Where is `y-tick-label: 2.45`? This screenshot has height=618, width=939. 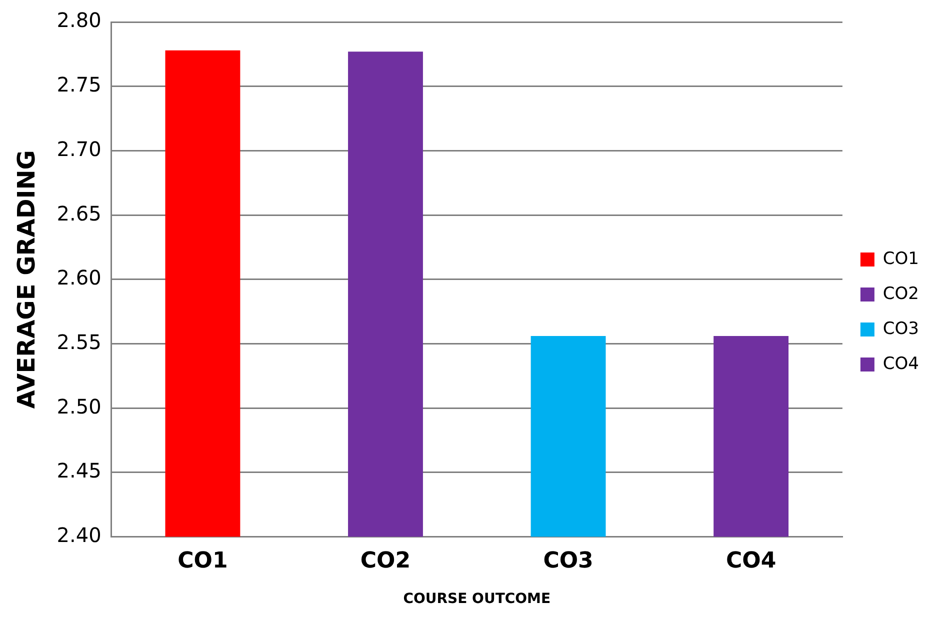 y-tick-label: 2.45 is located at coordinates (79, 470).